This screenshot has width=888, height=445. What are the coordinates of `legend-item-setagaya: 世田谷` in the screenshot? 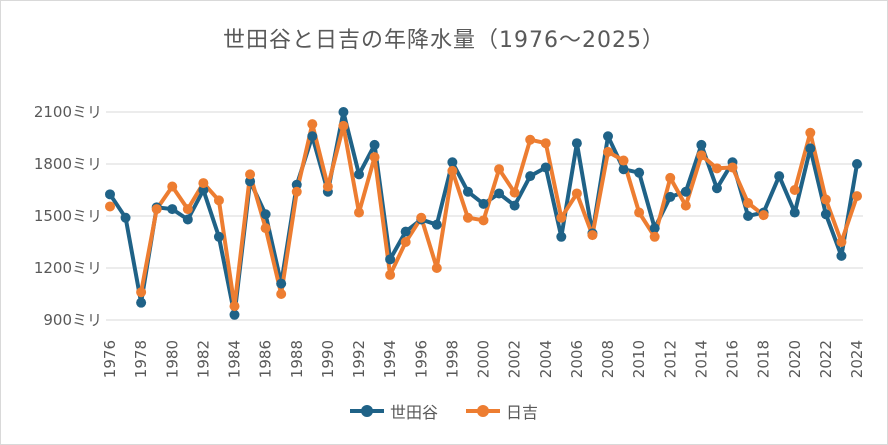 It's located at (393, 411).